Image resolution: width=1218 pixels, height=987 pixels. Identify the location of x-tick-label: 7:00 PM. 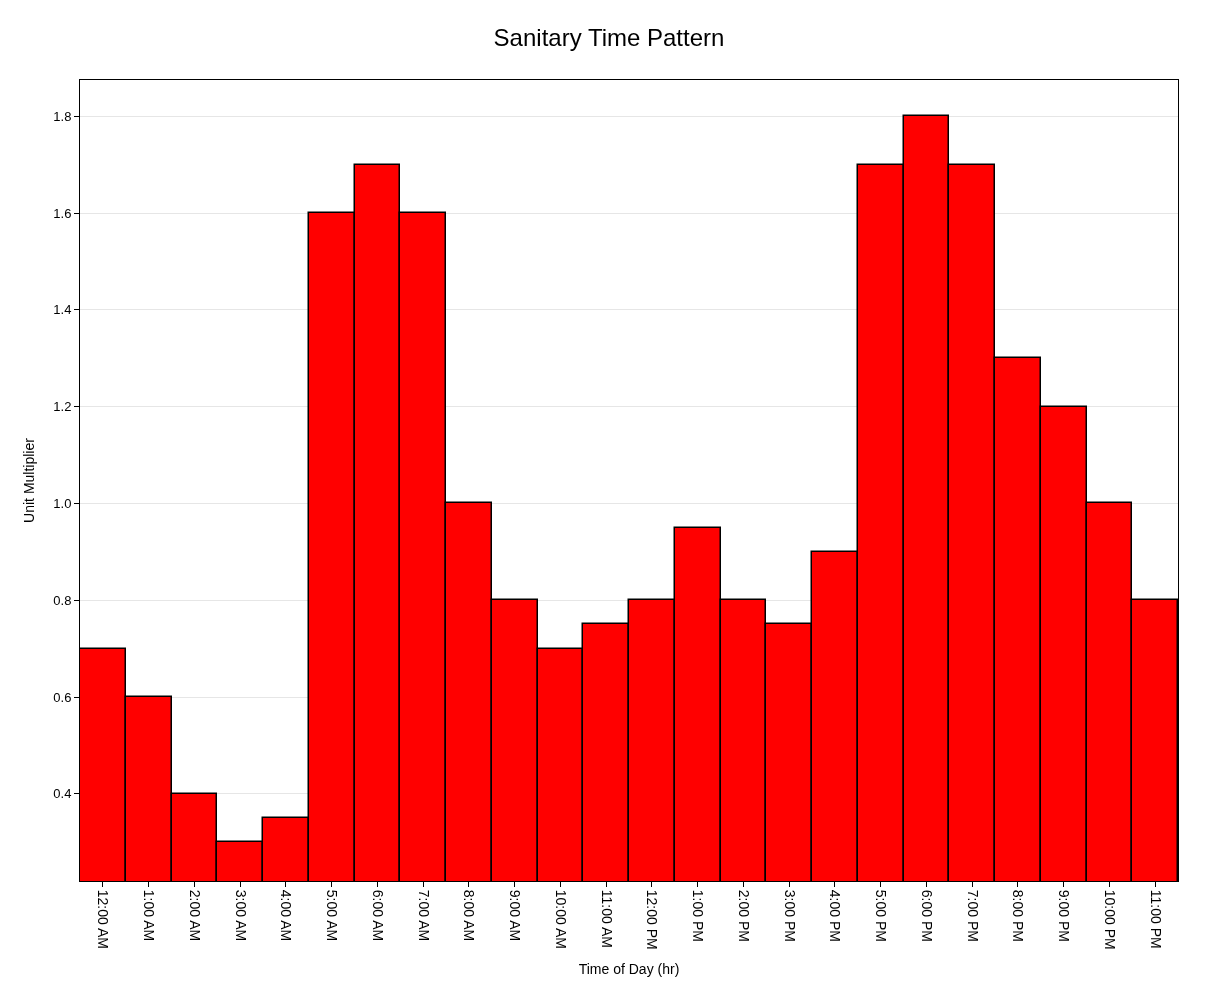
(972, 915).